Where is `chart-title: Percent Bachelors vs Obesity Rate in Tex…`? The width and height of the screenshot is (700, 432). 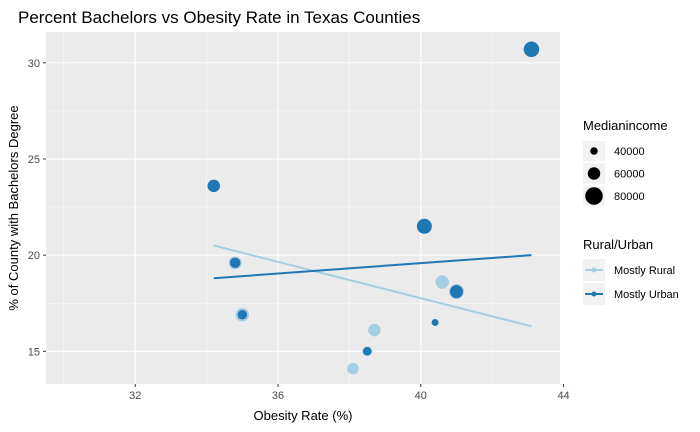 chart-title: Percent Bachelors vs Obesity Rate in Tex… is located at coordinates (219, 17).